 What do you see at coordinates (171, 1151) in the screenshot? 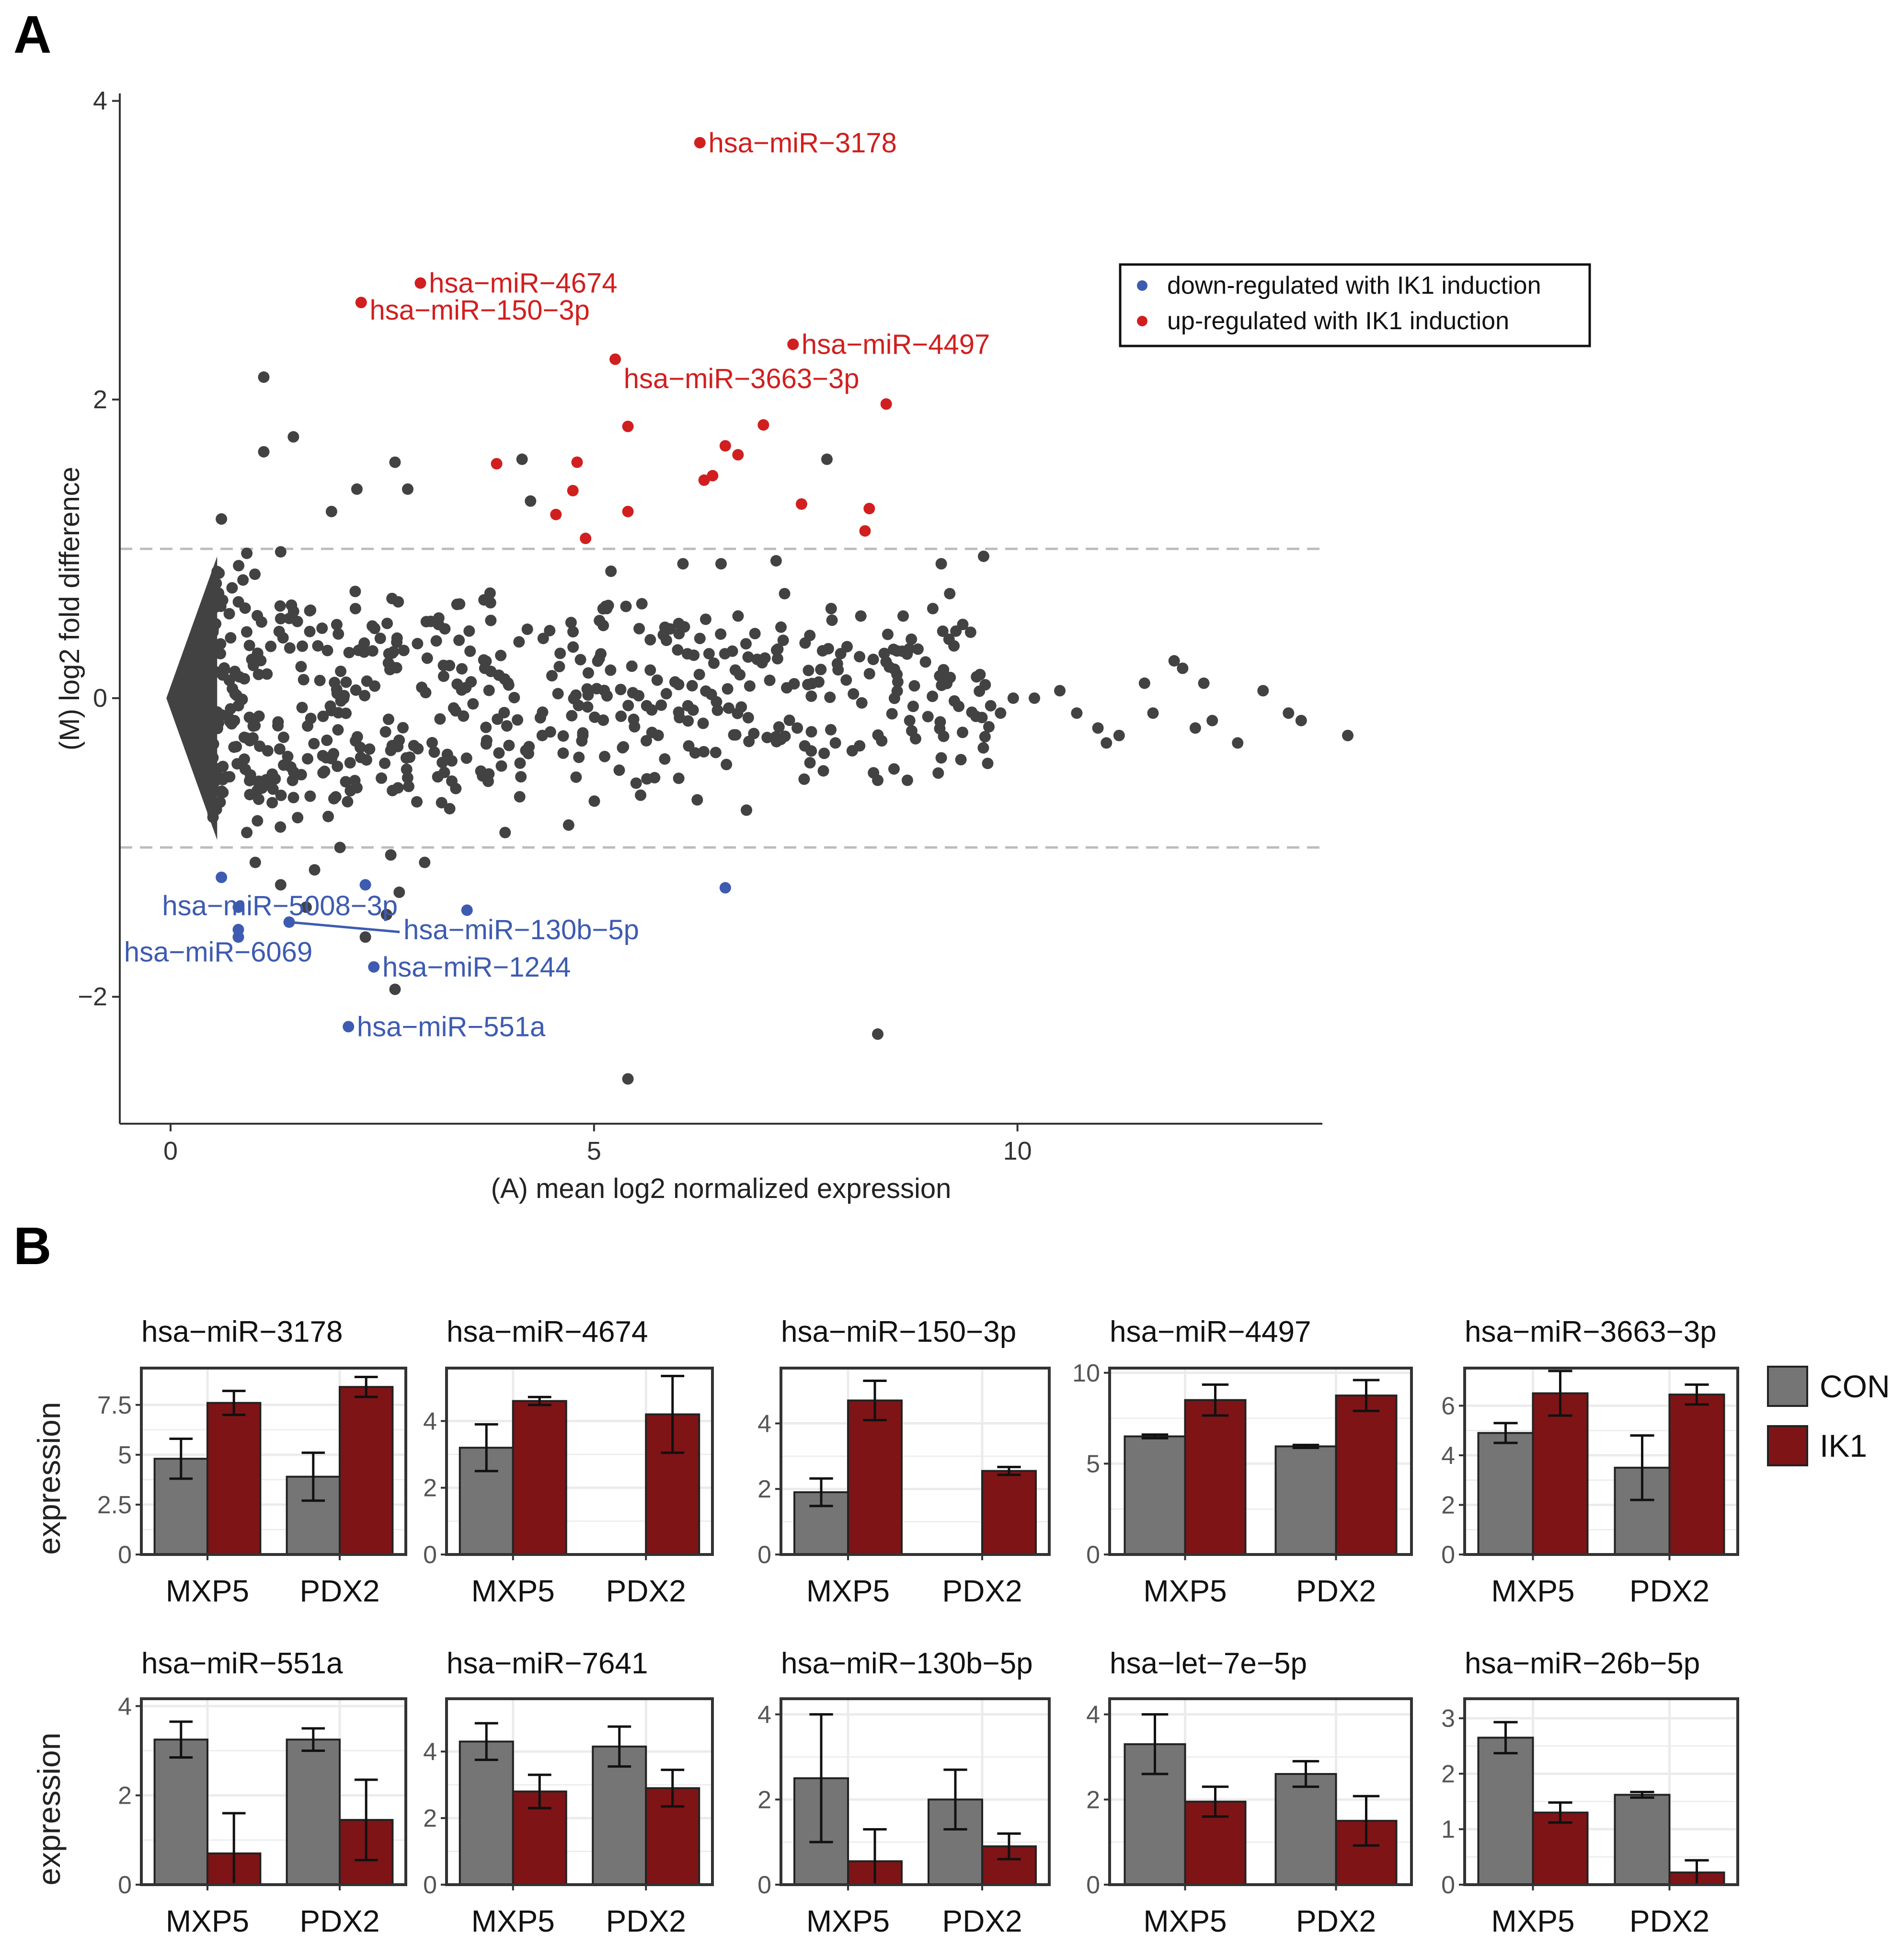
I see `x-tick-label: 0` at bounding box center [171, 1151].